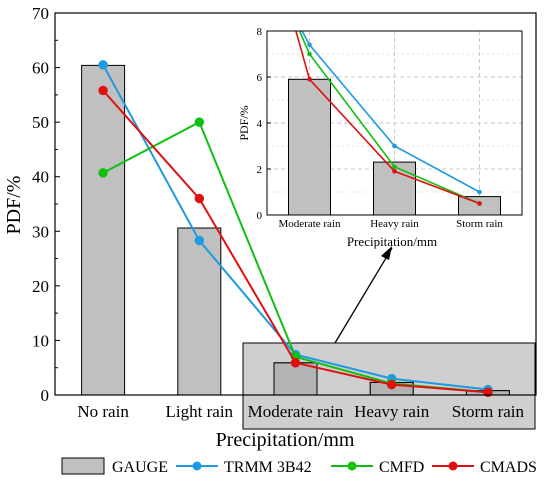  Describe the element at coordinates (40, 122) in the screenshot. I see `main-ytick-label-5: 50` at that location.